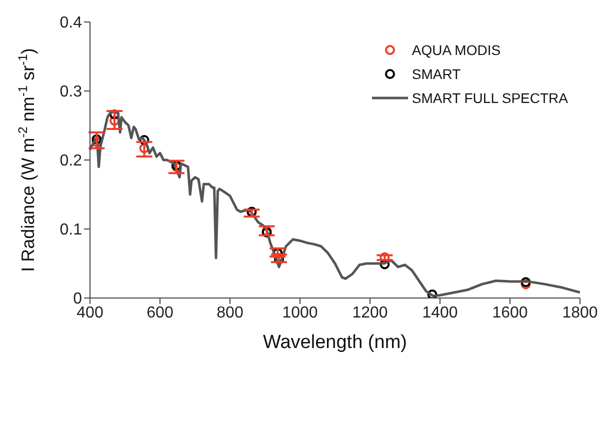 The width and height of the screenshot is (615, 432). Describe the element at coordinates (510, 313) in the screenshot. I see `x-tick-label: 1600` at that location.